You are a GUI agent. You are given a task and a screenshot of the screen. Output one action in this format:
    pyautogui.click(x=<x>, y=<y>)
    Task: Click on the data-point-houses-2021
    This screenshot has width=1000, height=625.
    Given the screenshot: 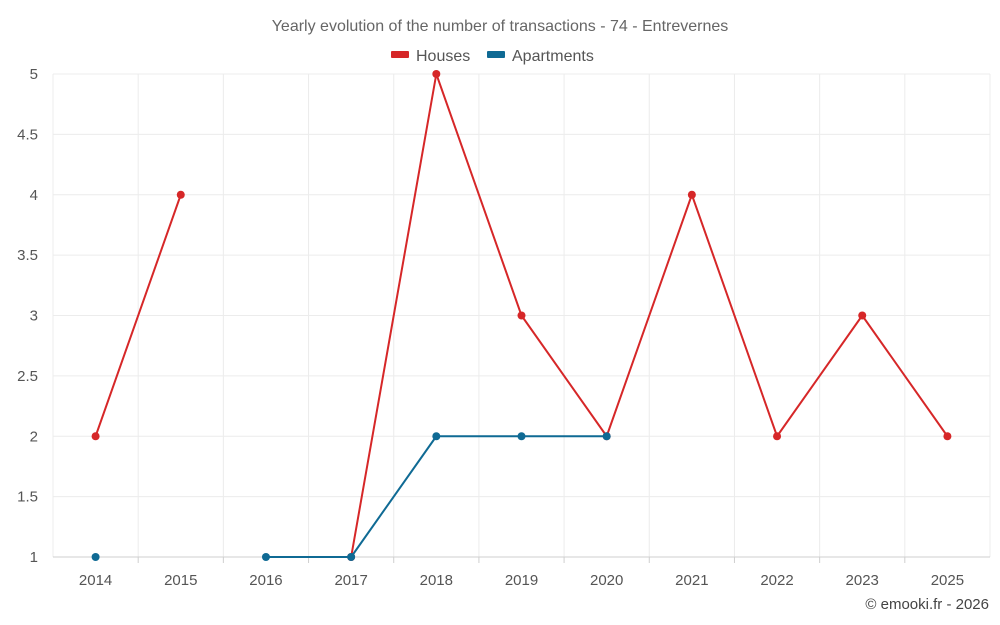 What is the action you would take?
    pyautogui.click(x=691, y=194)
    